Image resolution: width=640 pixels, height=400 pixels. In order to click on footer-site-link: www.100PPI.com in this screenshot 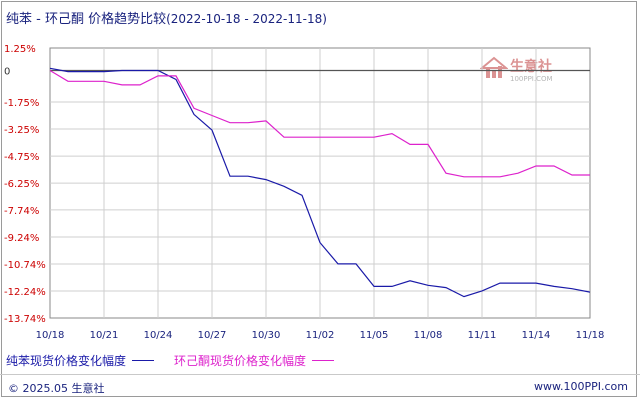, I will do `click(581, 386)`.